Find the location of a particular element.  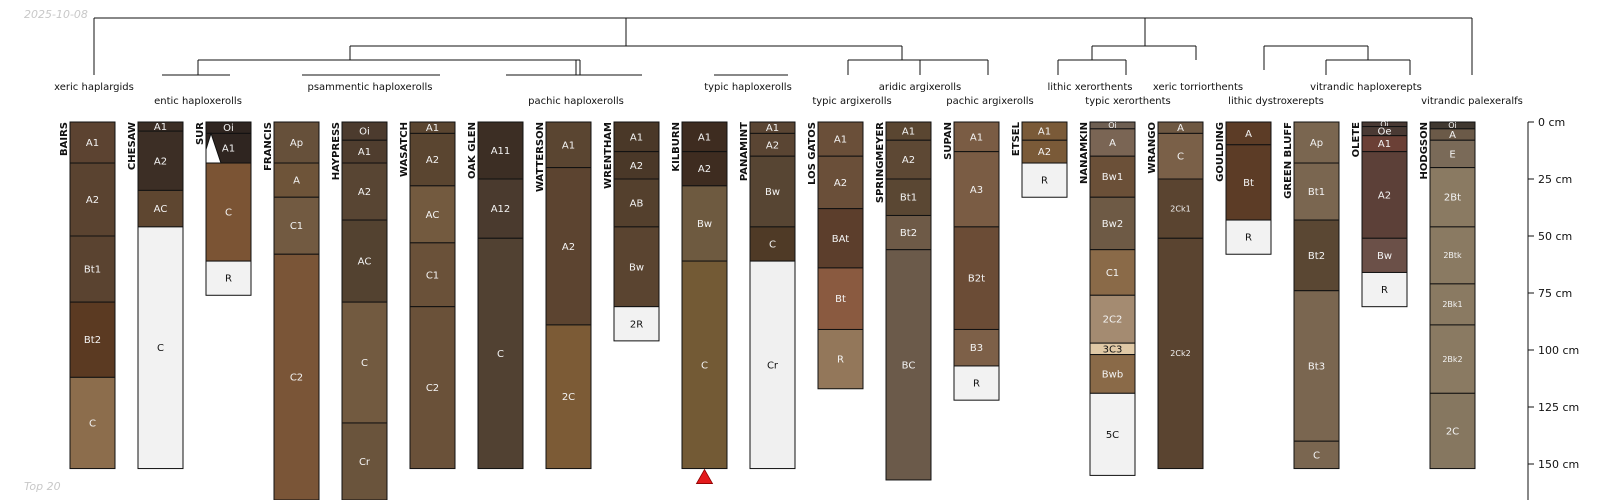

profile-name-label: LOS GATOS is located at coordinates (812, 153).